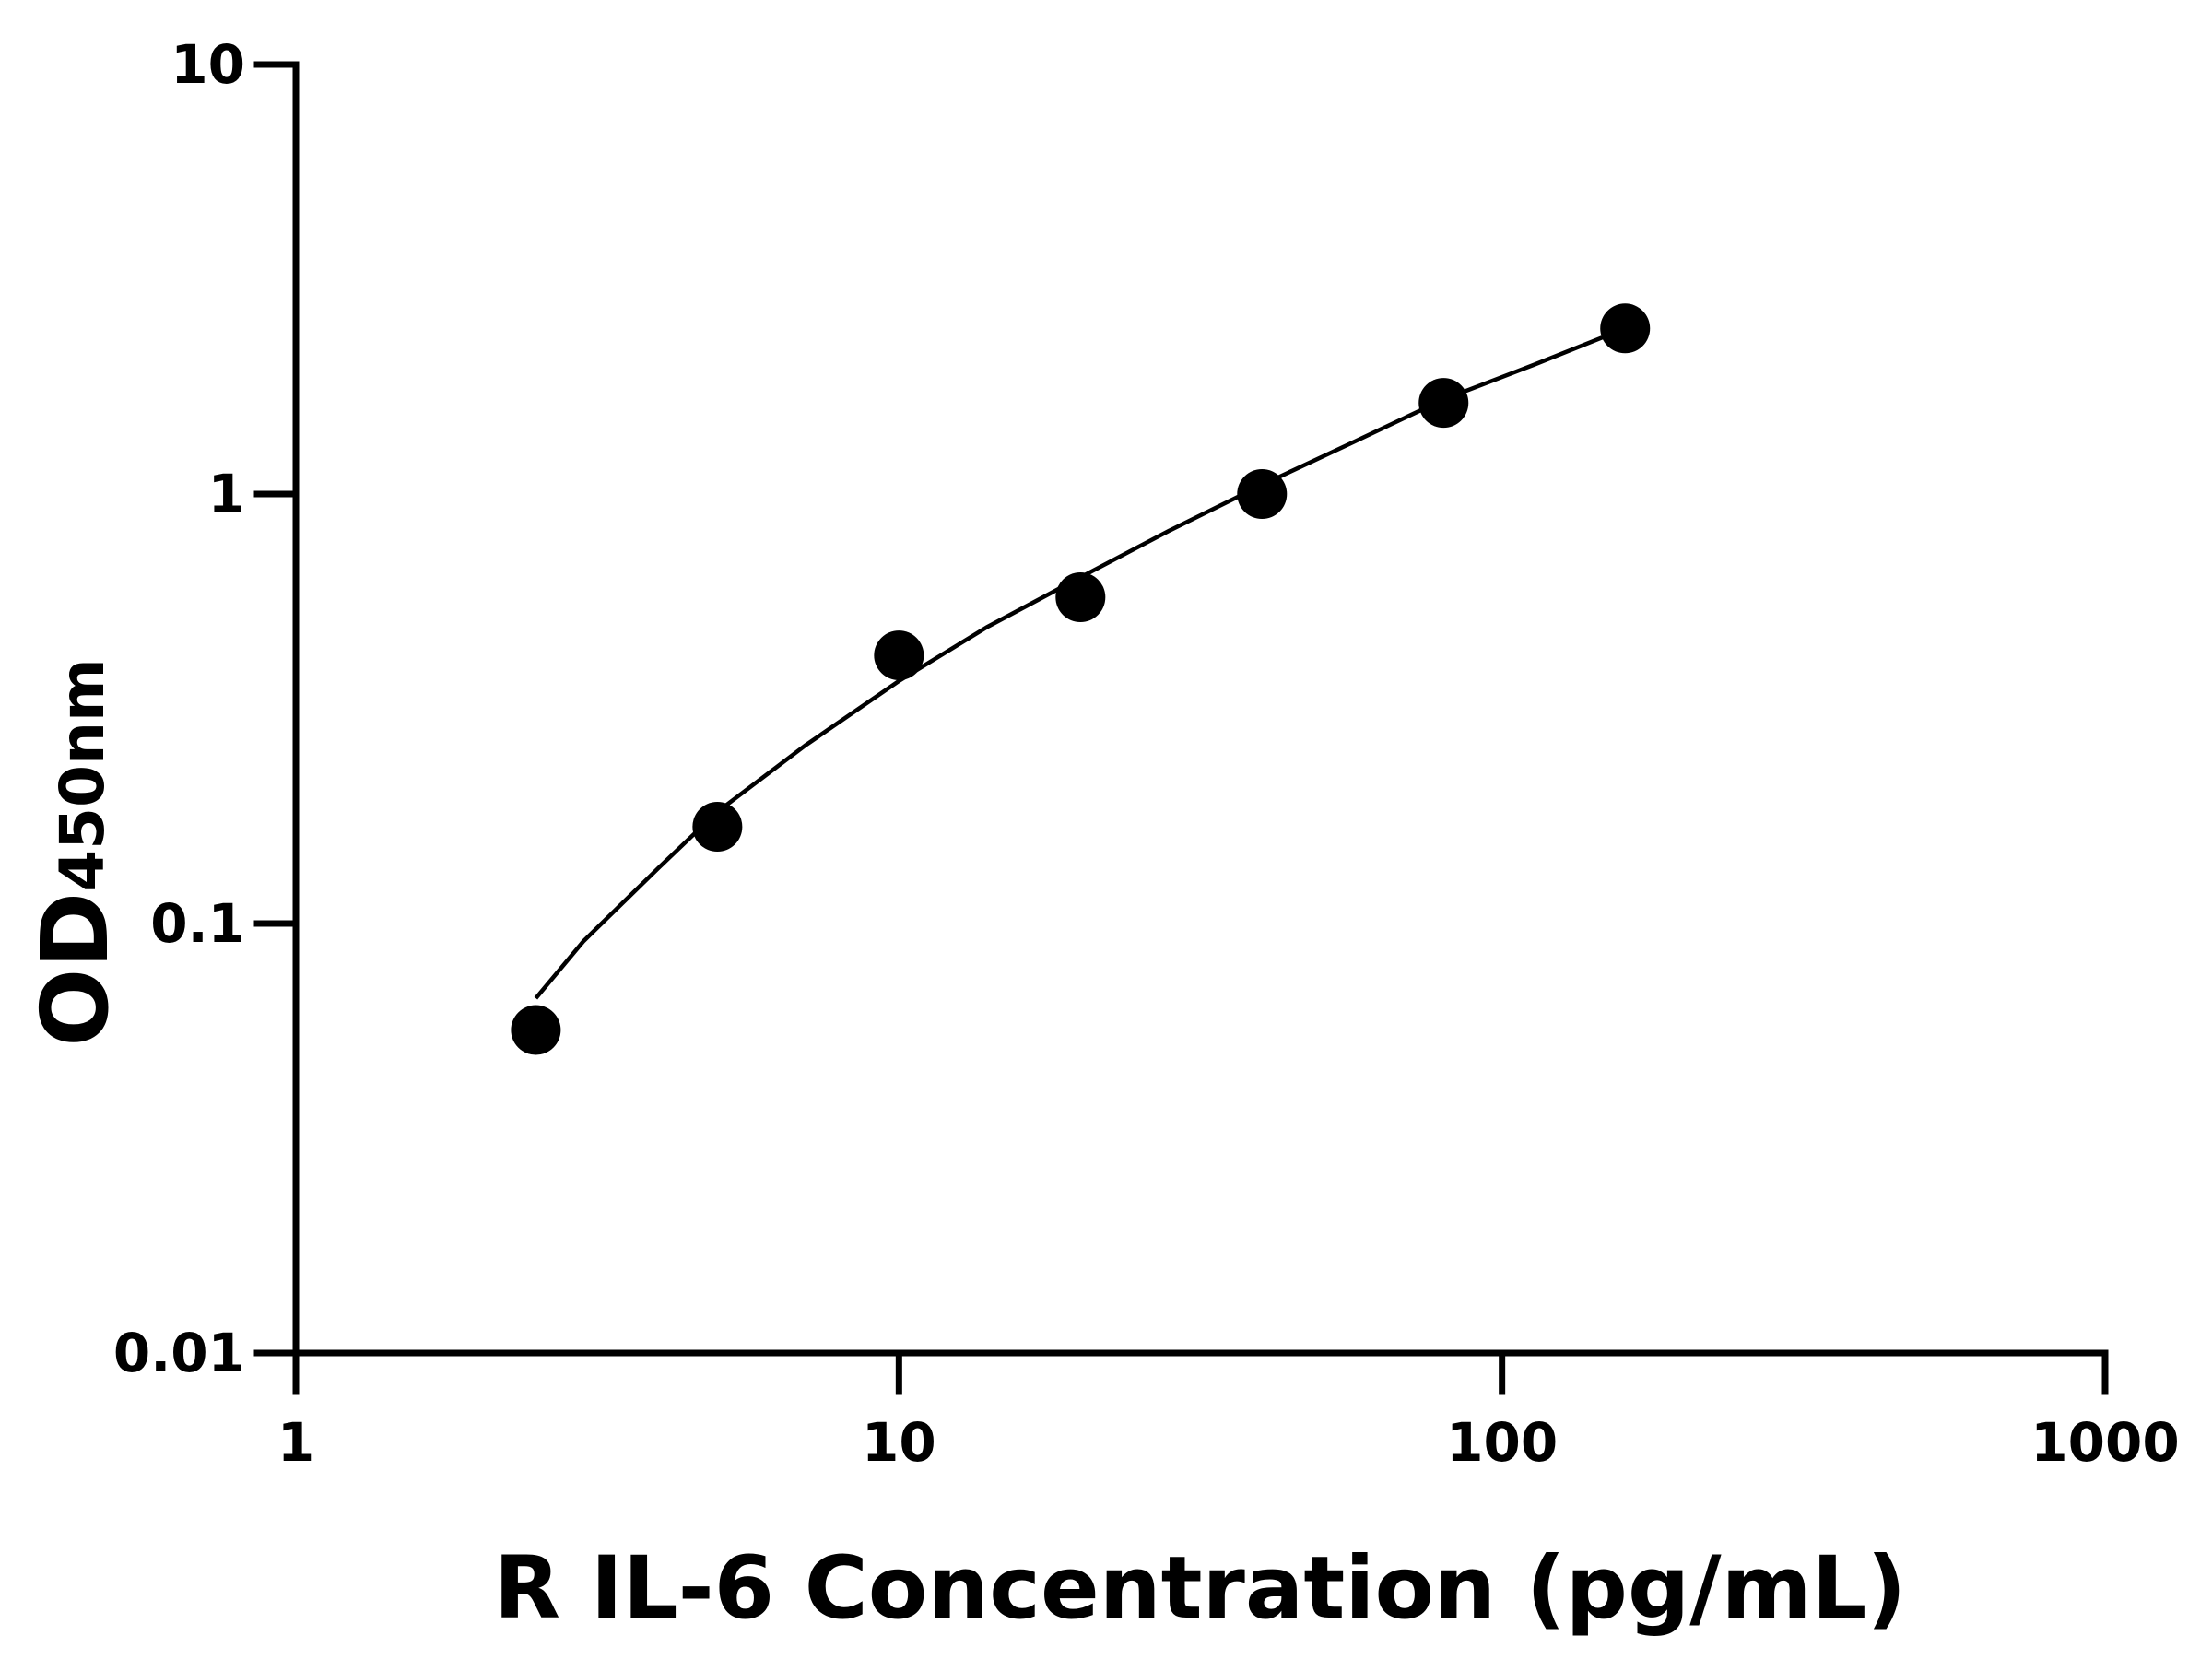 This screenshot has width=2212, height=1659. What do you see at coordinates (82, 775) in the screenshot?
I see `y-axis-title-sub: 450nm` at bounding box center [82, 775].